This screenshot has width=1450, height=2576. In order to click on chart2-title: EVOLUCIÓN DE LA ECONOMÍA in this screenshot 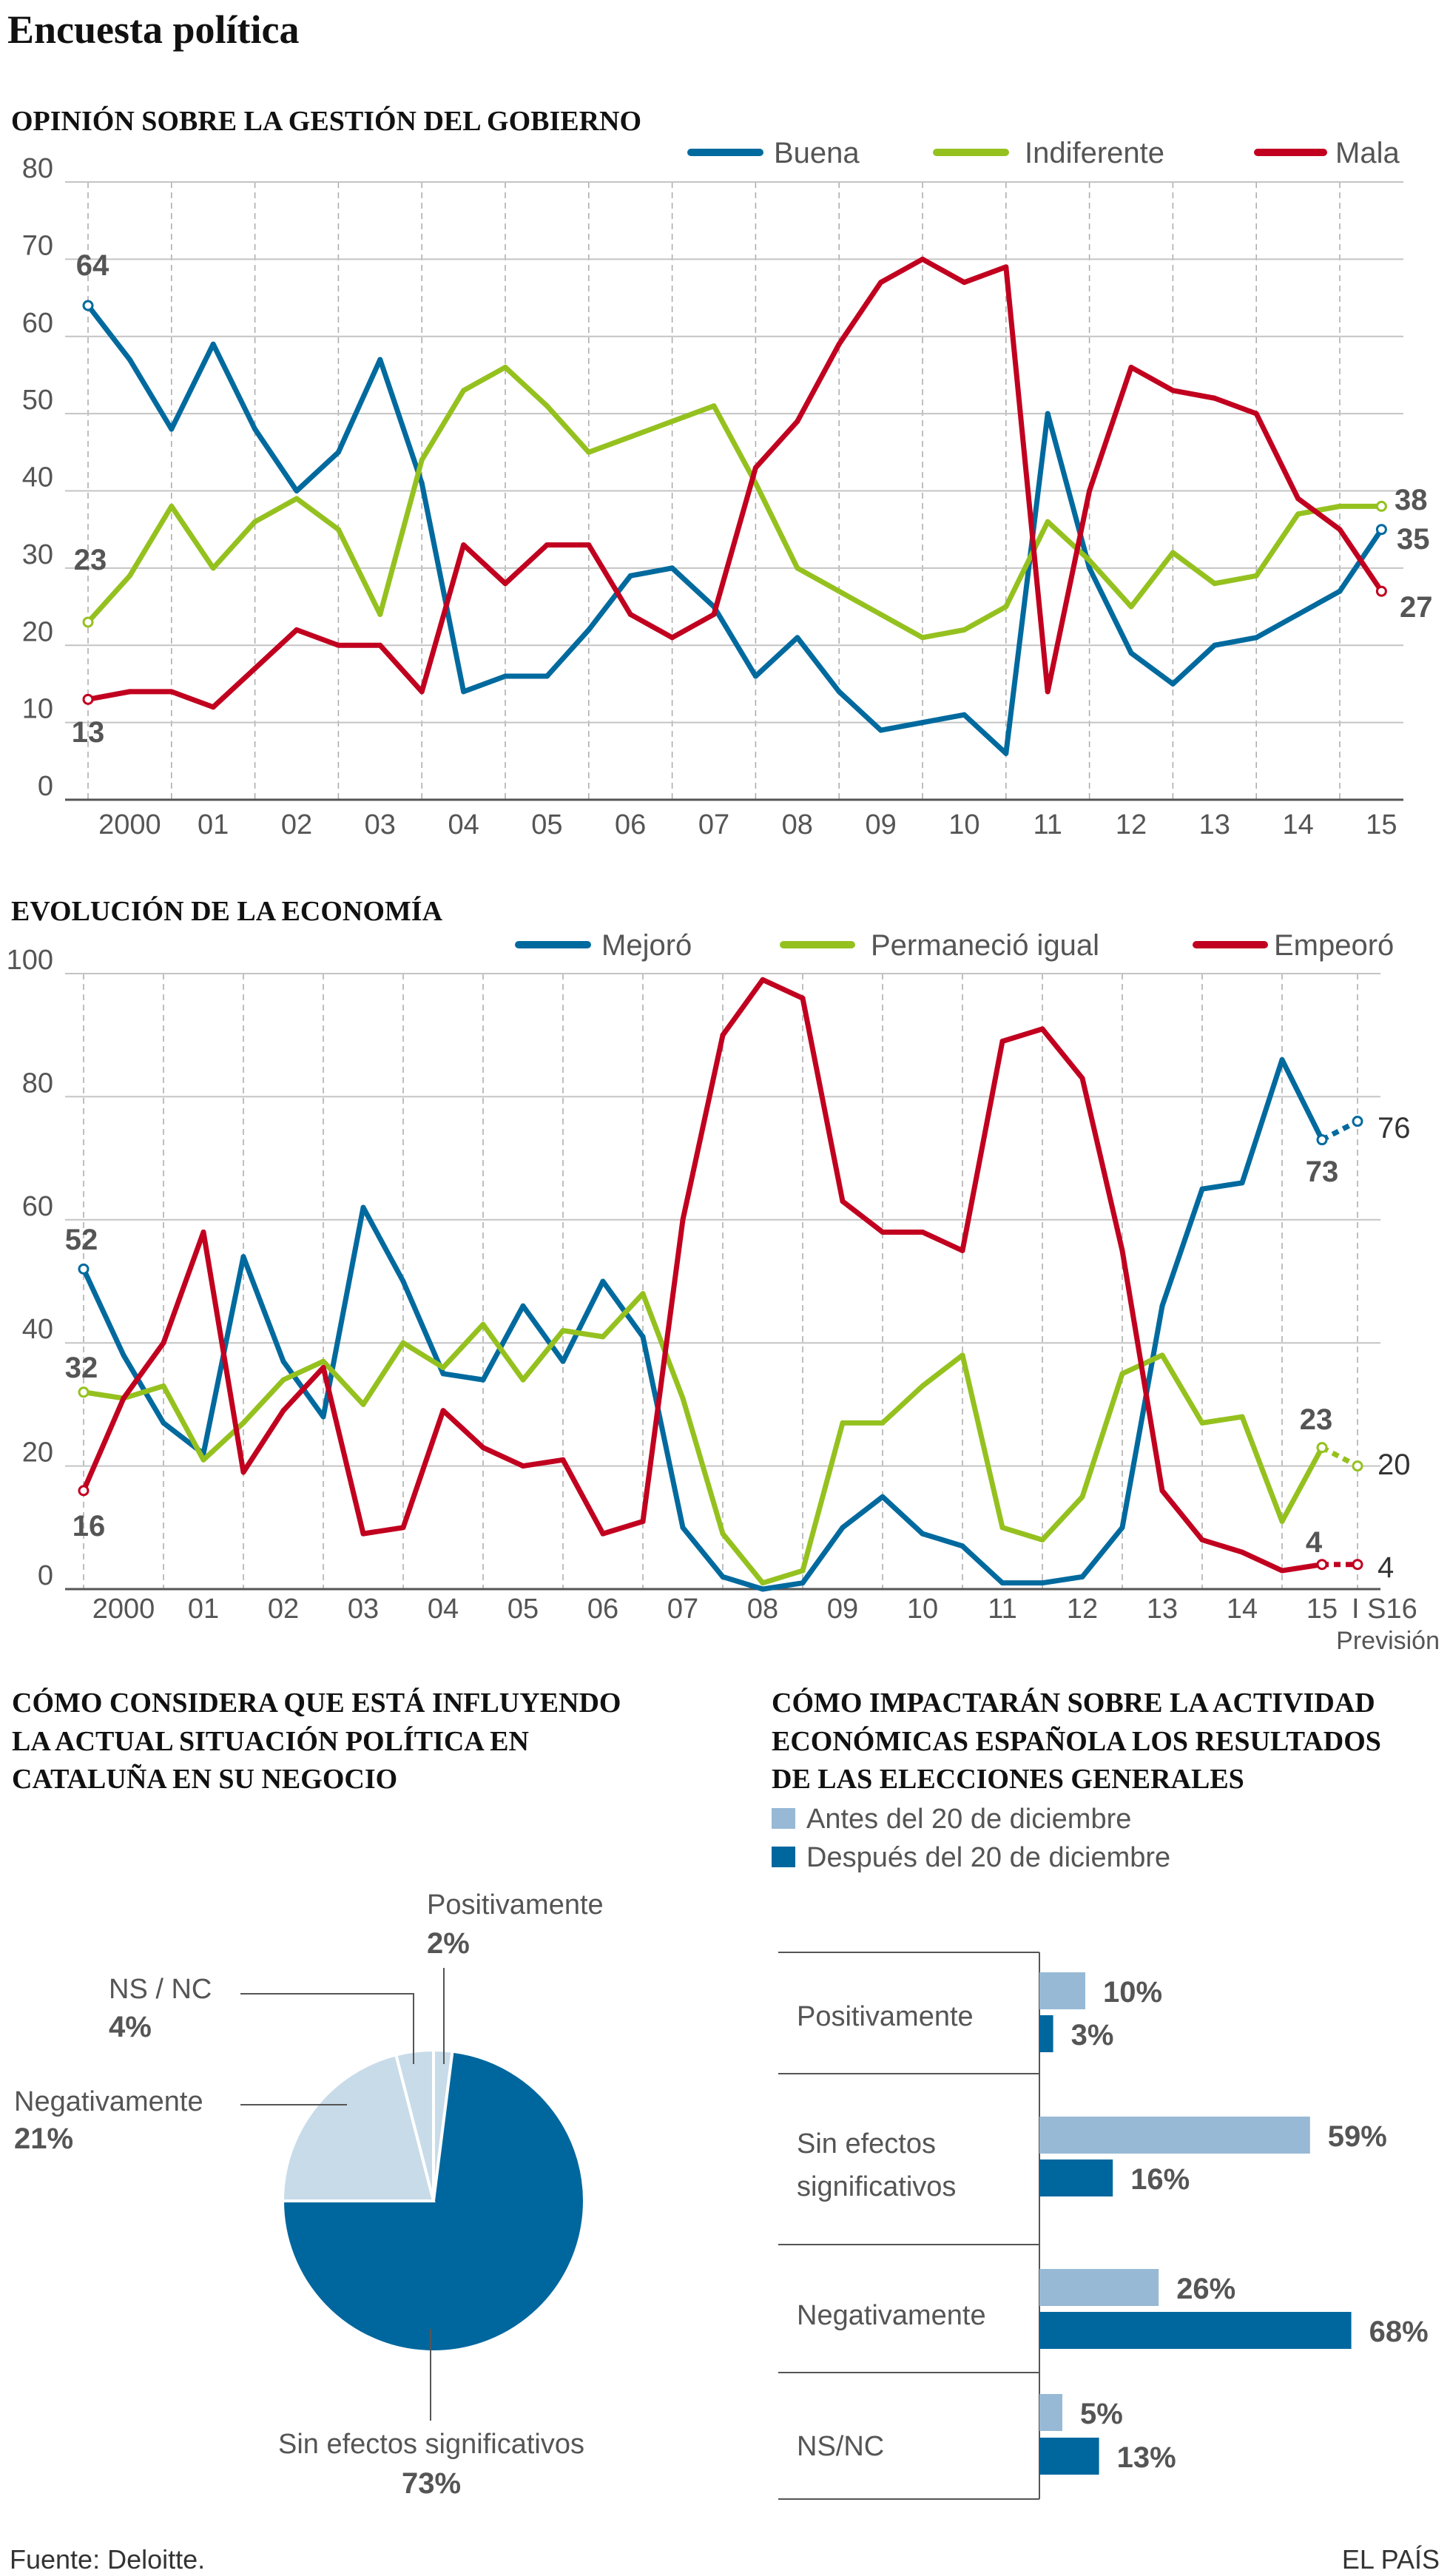, I will do `click(227, 911)`.